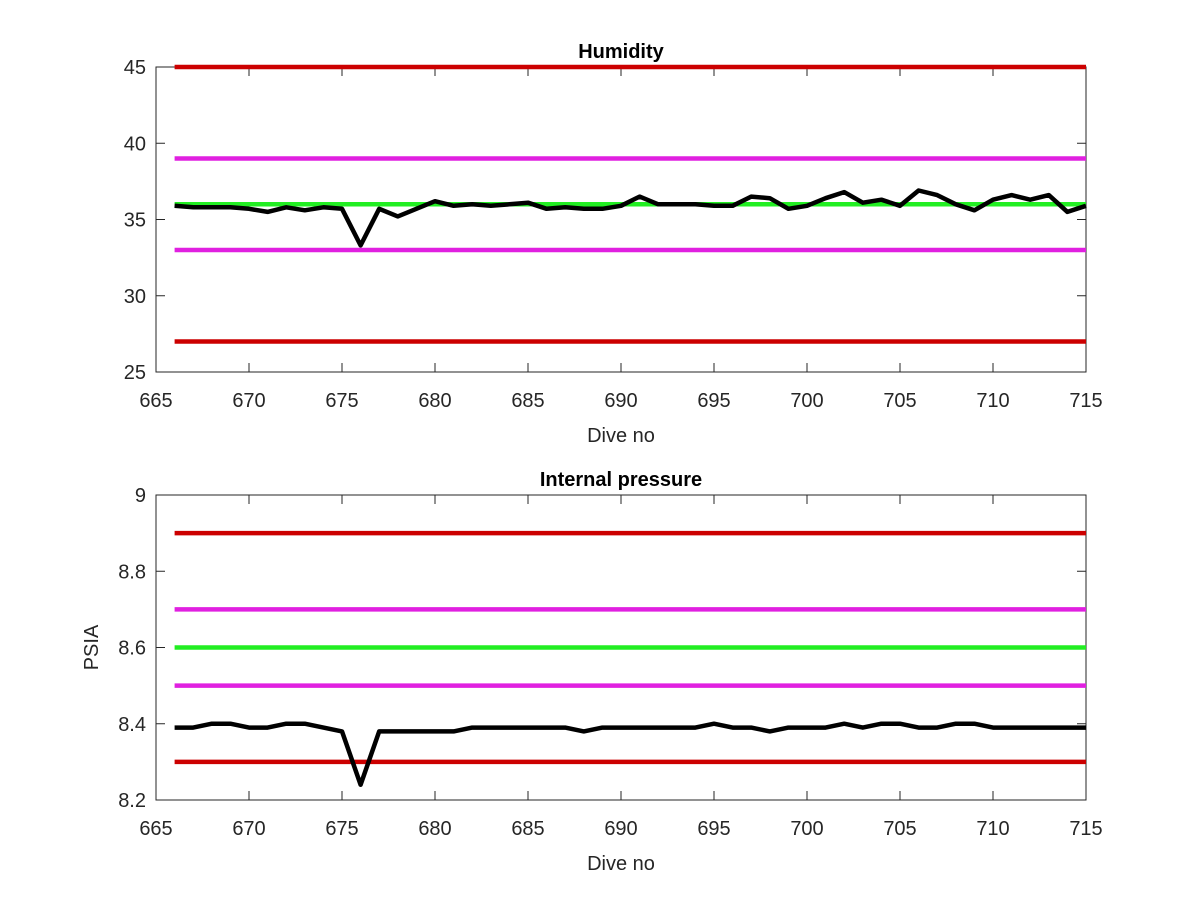 This screenshot has height=900, width=1200. What do you see at coordinates (135, 297) in the screenshot?
I see `y-tick-label: 30` at bounding box center [135, 297].